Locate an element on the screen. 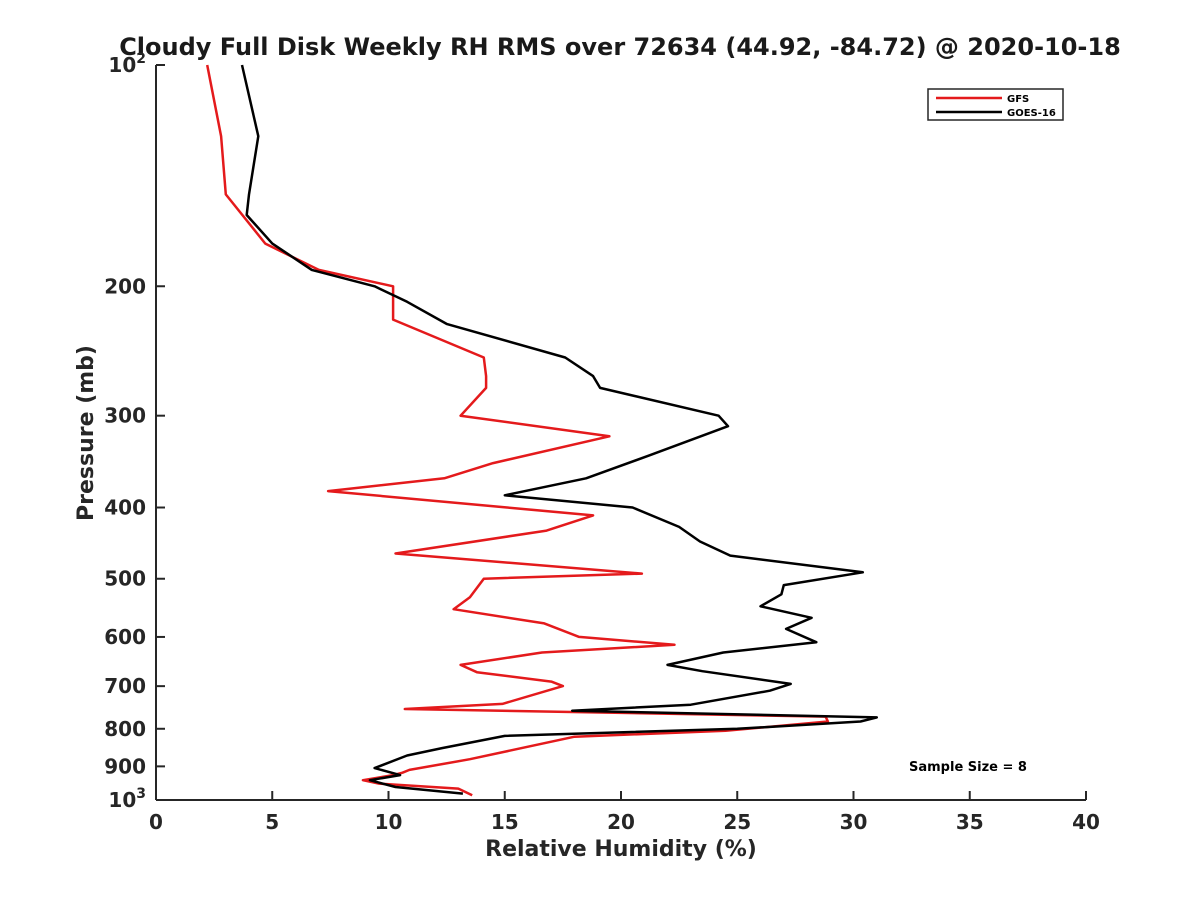 The image size is (1200, 900). x-tick-label: 40 is located at coordinates (1086, 822).